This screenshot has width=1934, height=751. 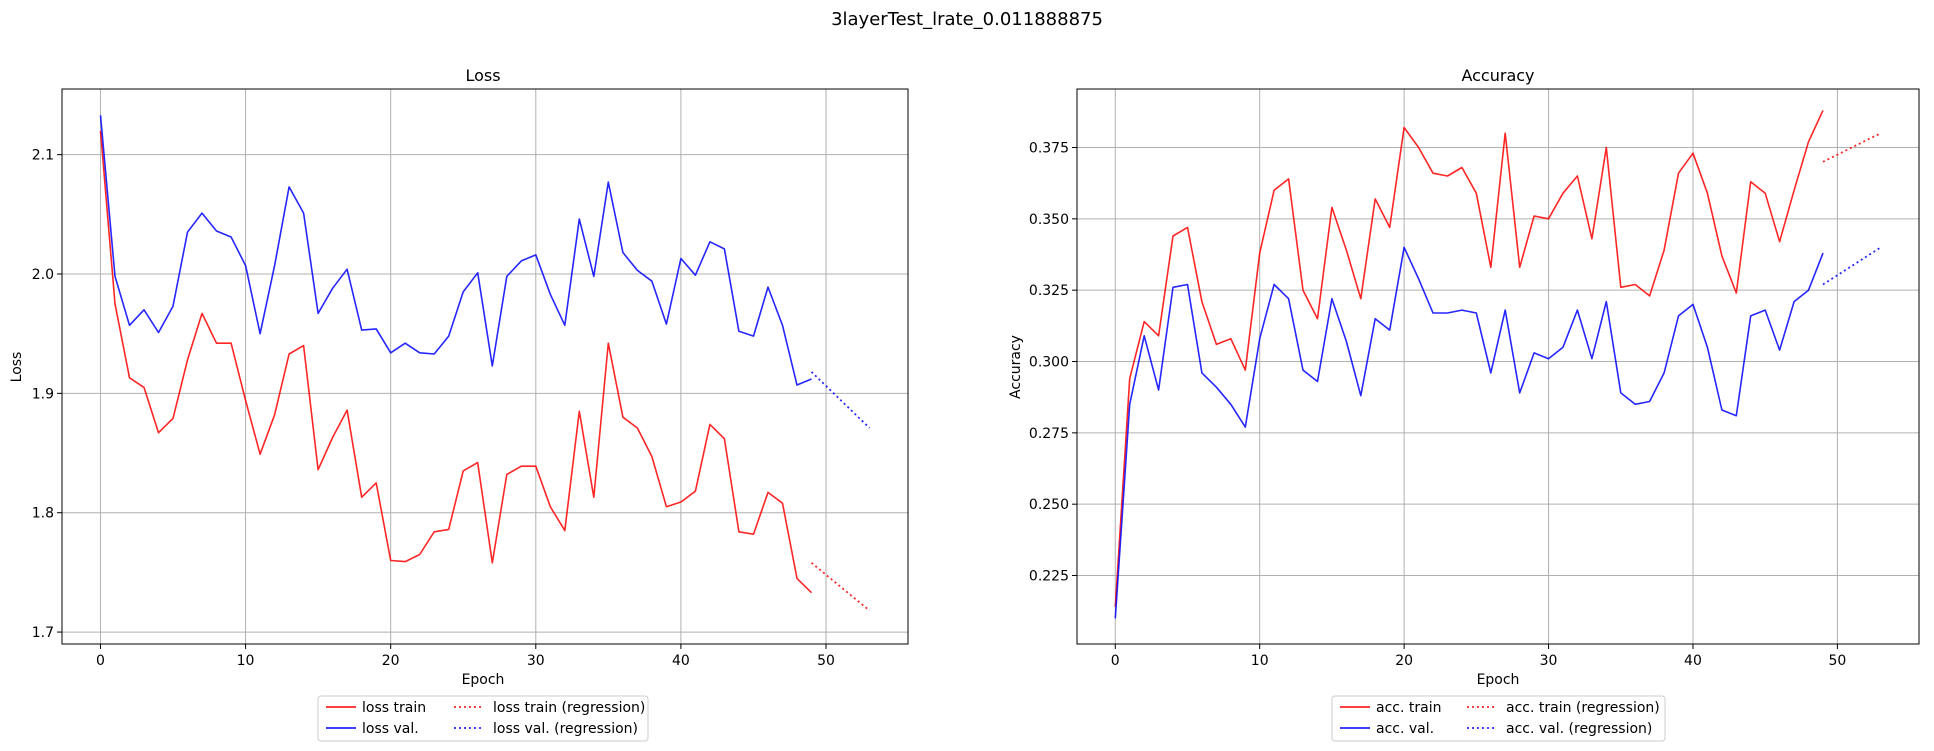 What do you see at coordinates (1693, 661) in the screenshot?
I see `accuracy-xtick-label-40: 40` at bounding box center [1693, 661].